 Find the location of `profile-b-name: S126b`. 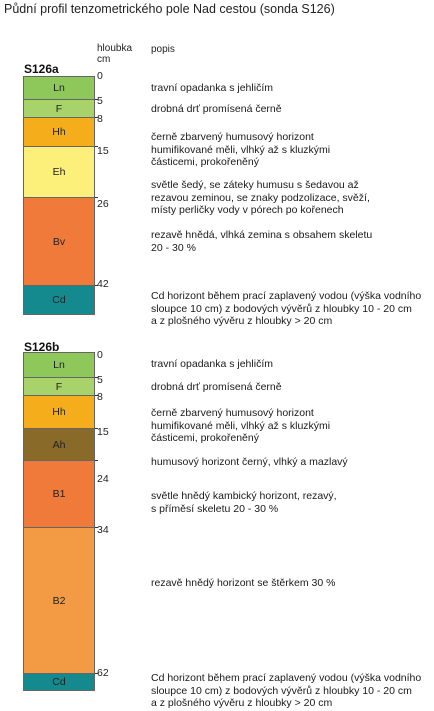

profile-b-name: S126b is located at coordinates (42, 347).